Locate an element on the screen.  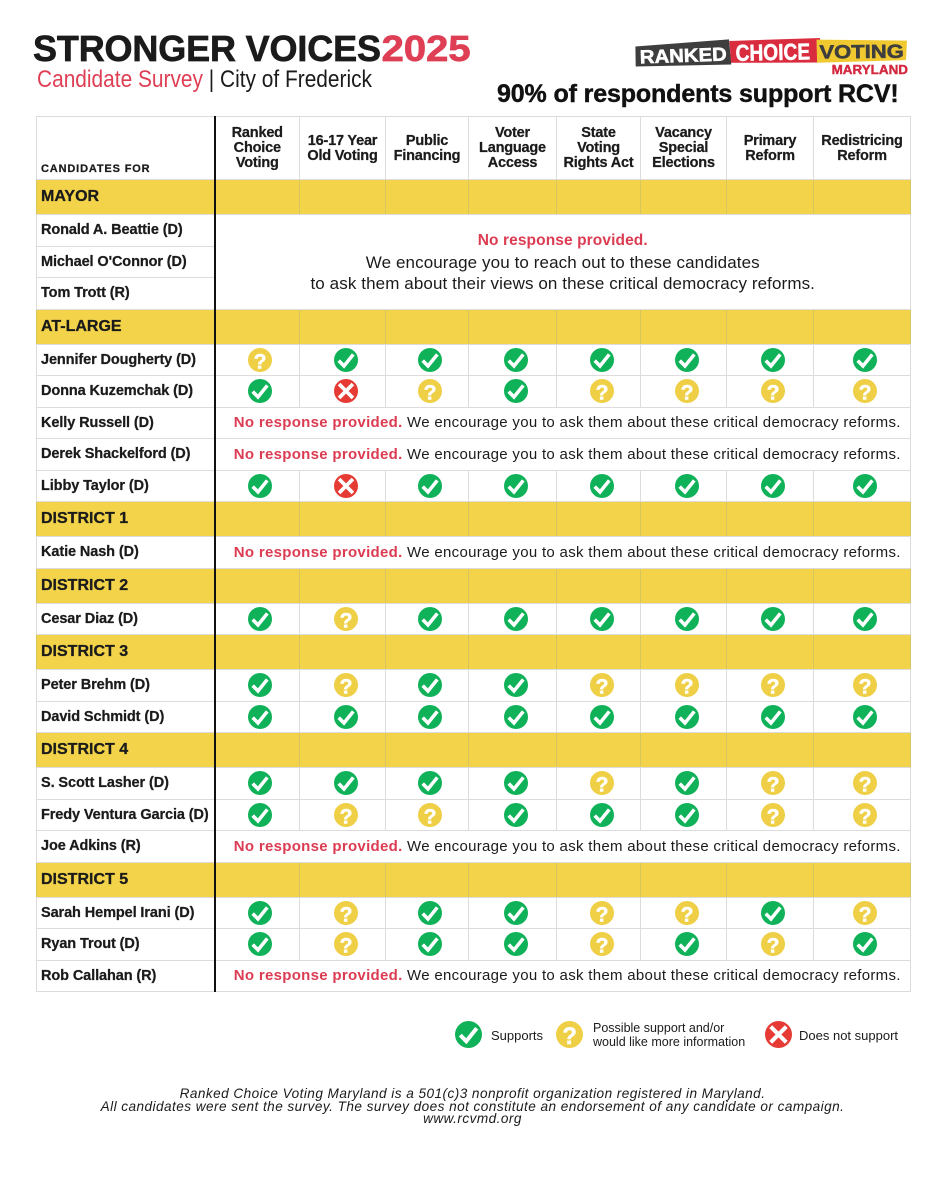
svg-text: CHOICE is located at coordinates (772, 52).